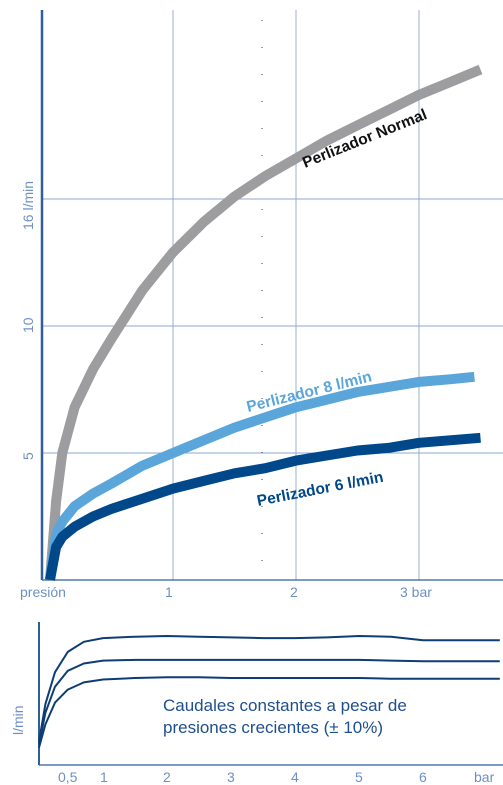  I want to click on x-tick-label-2: 2, so click(294, 592).